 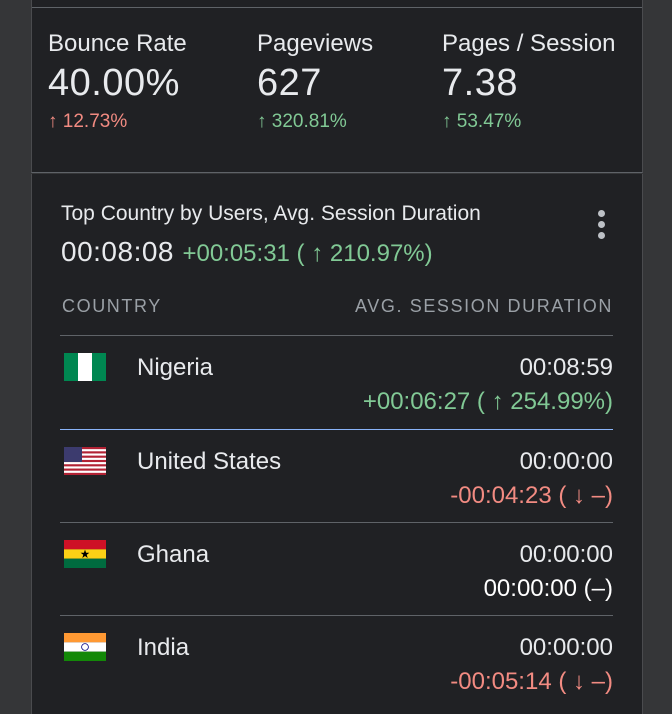 I want to click on metric-label: Pages / Session, so click(x=529, y=43).